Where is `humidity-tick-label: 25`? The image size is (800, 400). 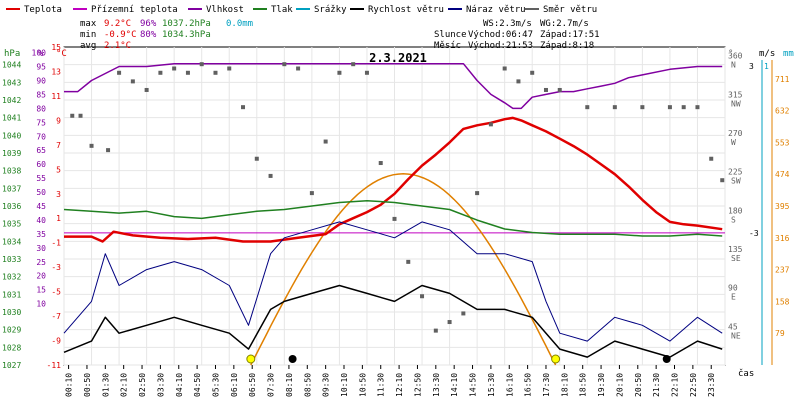
humidity-tick-label: 25 is located at coordinates (41, 262).